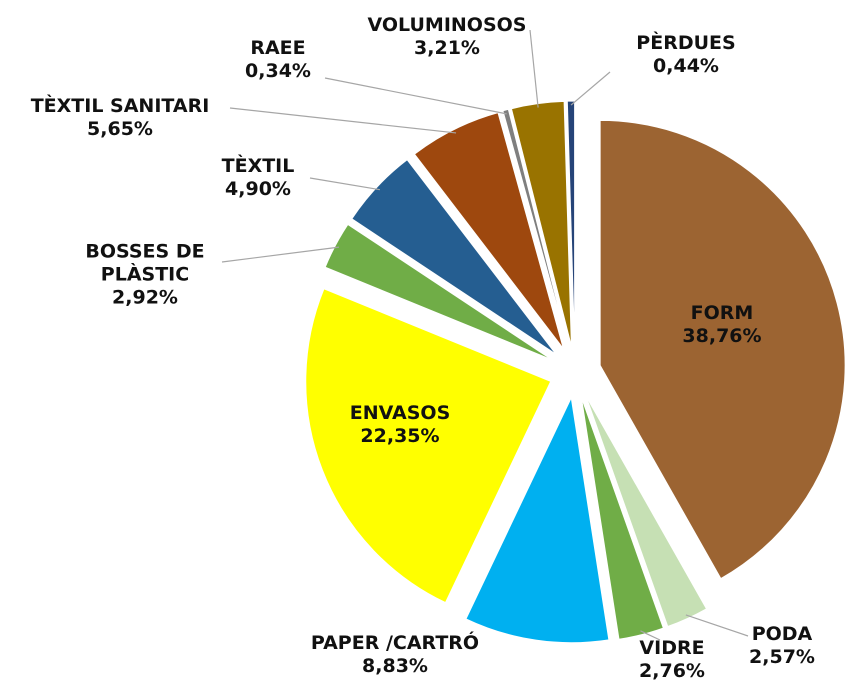 The width and height of the screenshot is (854, 687). I want to click on value-label: 0,44%, so click(686, 66).